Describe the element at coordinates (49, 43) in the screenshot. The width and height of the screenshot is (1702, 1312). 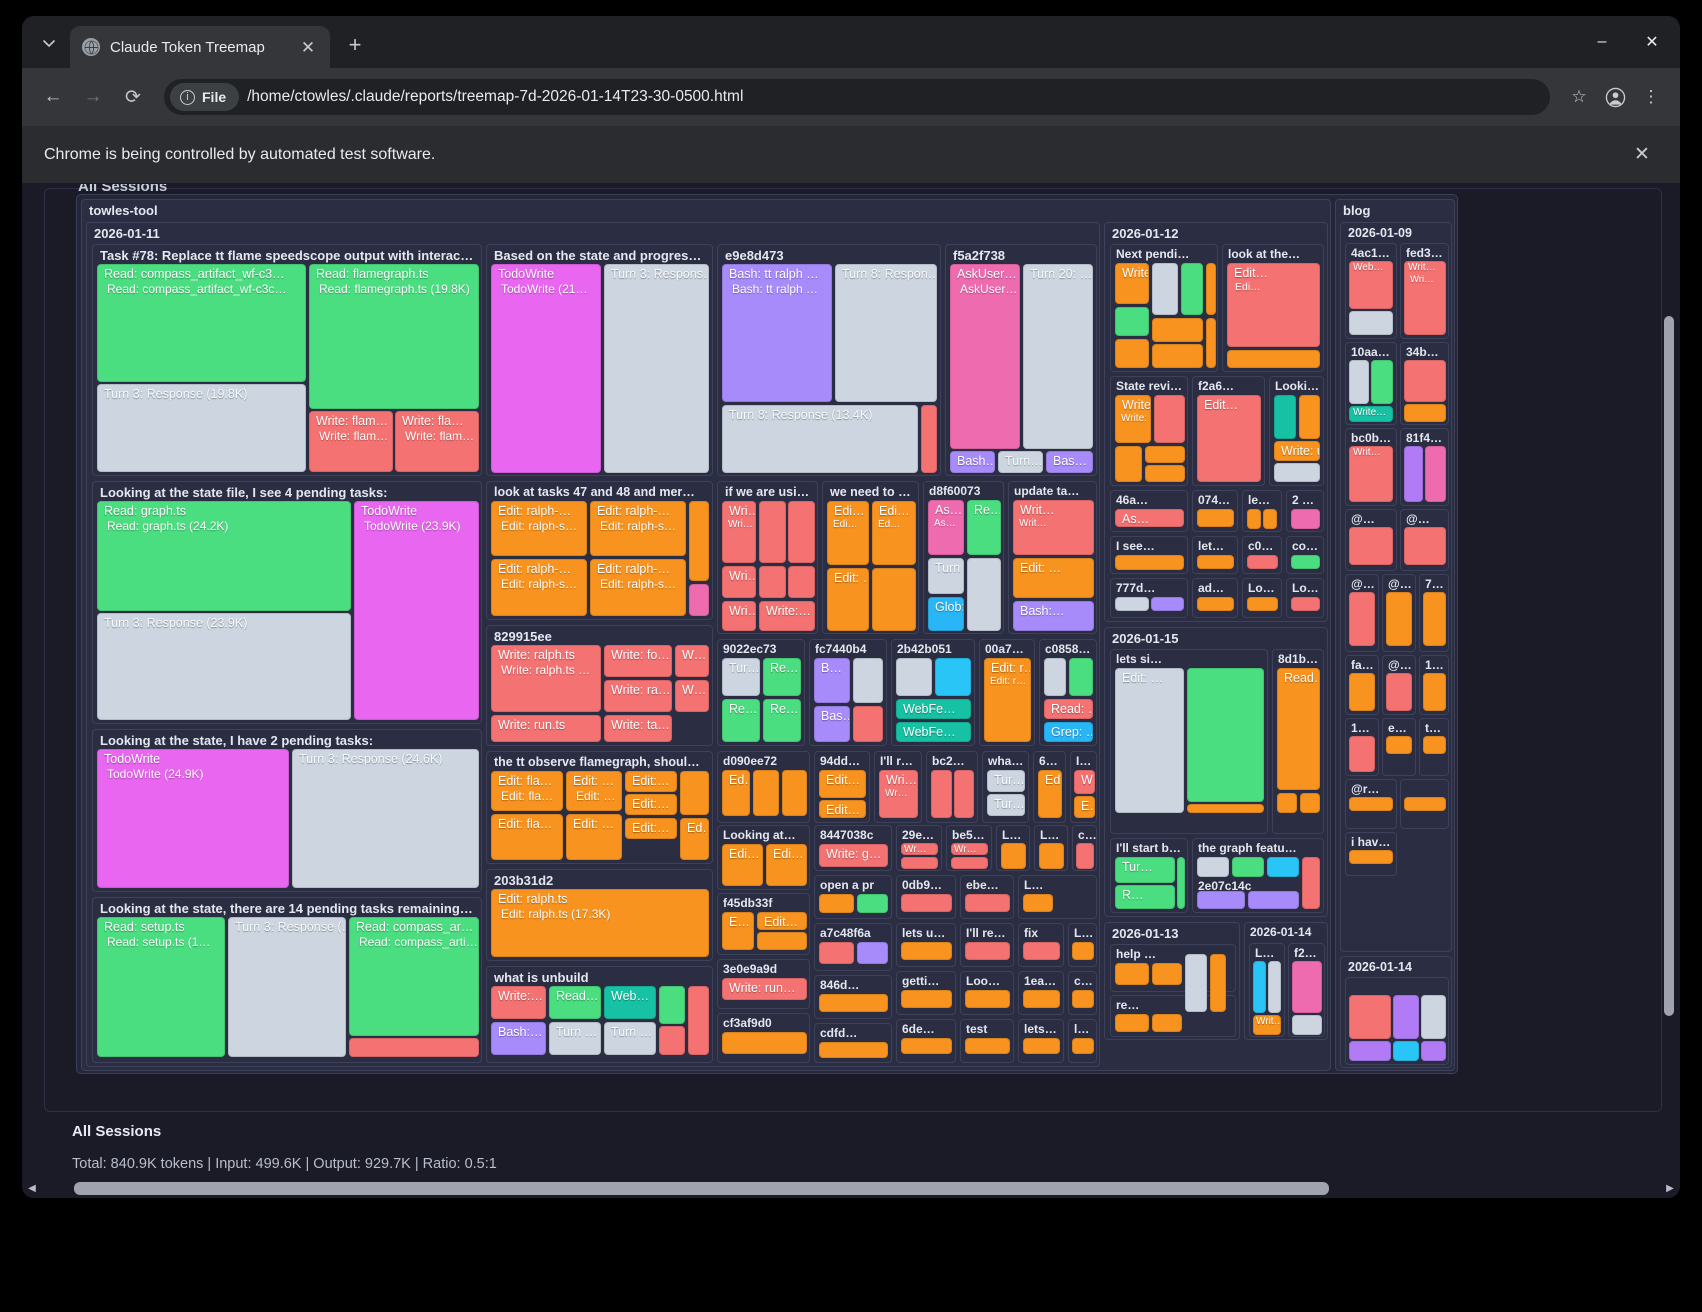
I see `chevron-down-icon` at that location.